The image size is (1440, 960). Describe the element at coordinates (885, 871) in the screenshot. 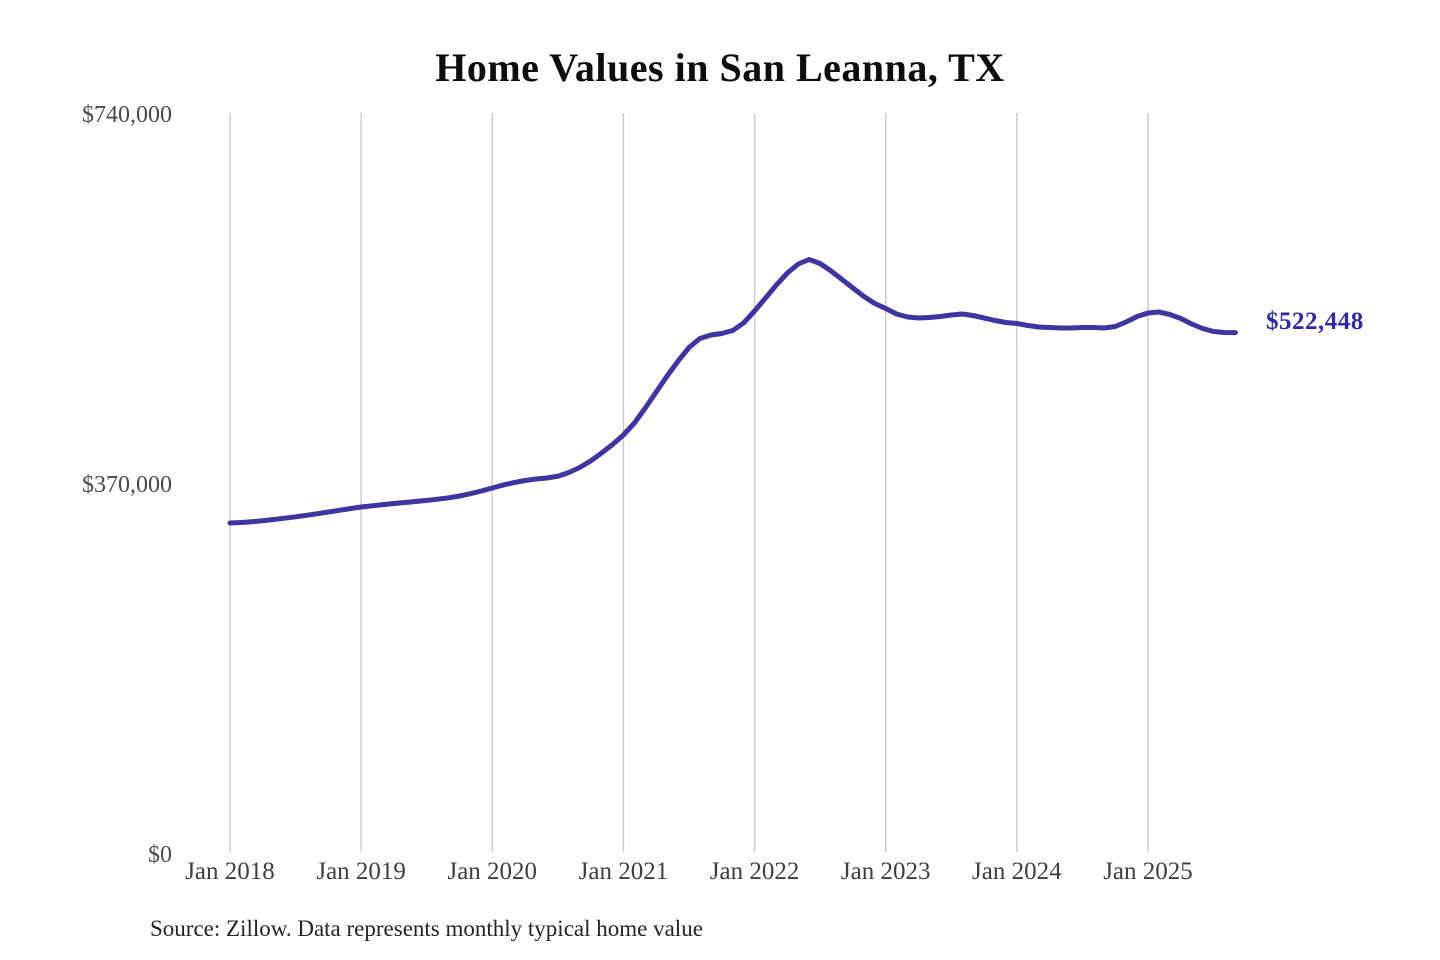

I see `x-tick-label: Jan 2023` at that location.